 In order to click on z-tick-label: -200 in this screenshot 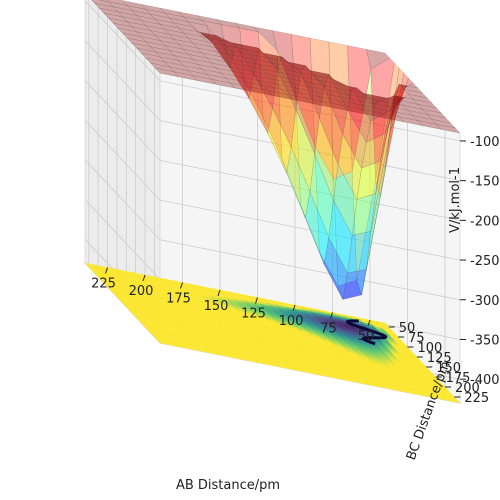, I will do `click(485, 221)`.